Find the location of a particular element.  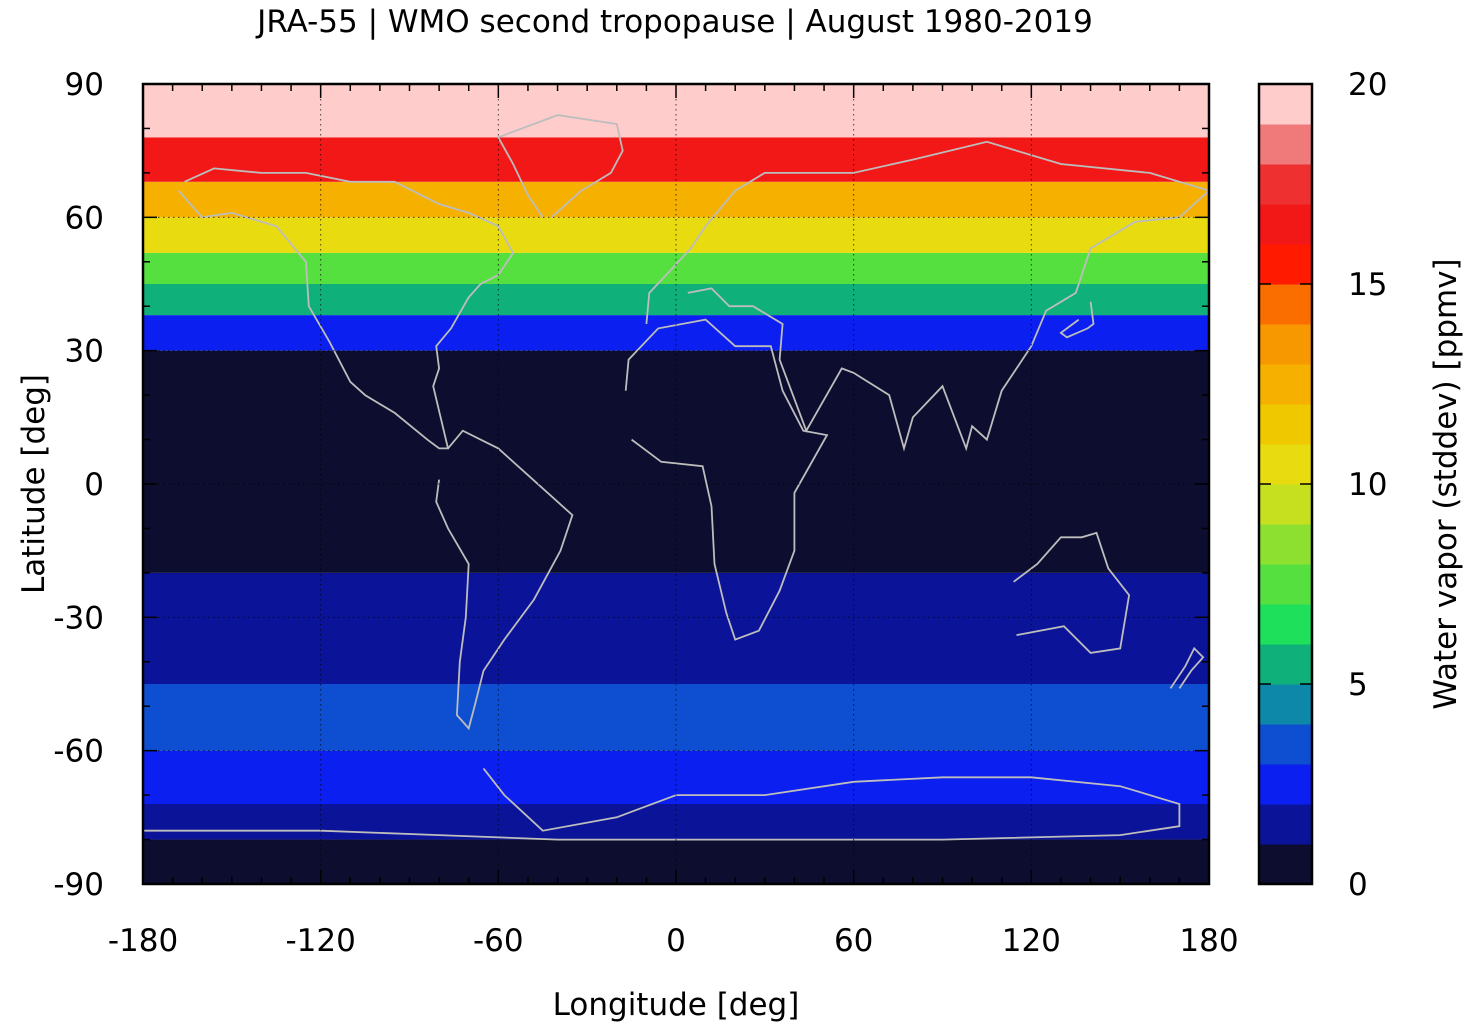

x-tick-label: 60 is located at coordinates (853, 941).